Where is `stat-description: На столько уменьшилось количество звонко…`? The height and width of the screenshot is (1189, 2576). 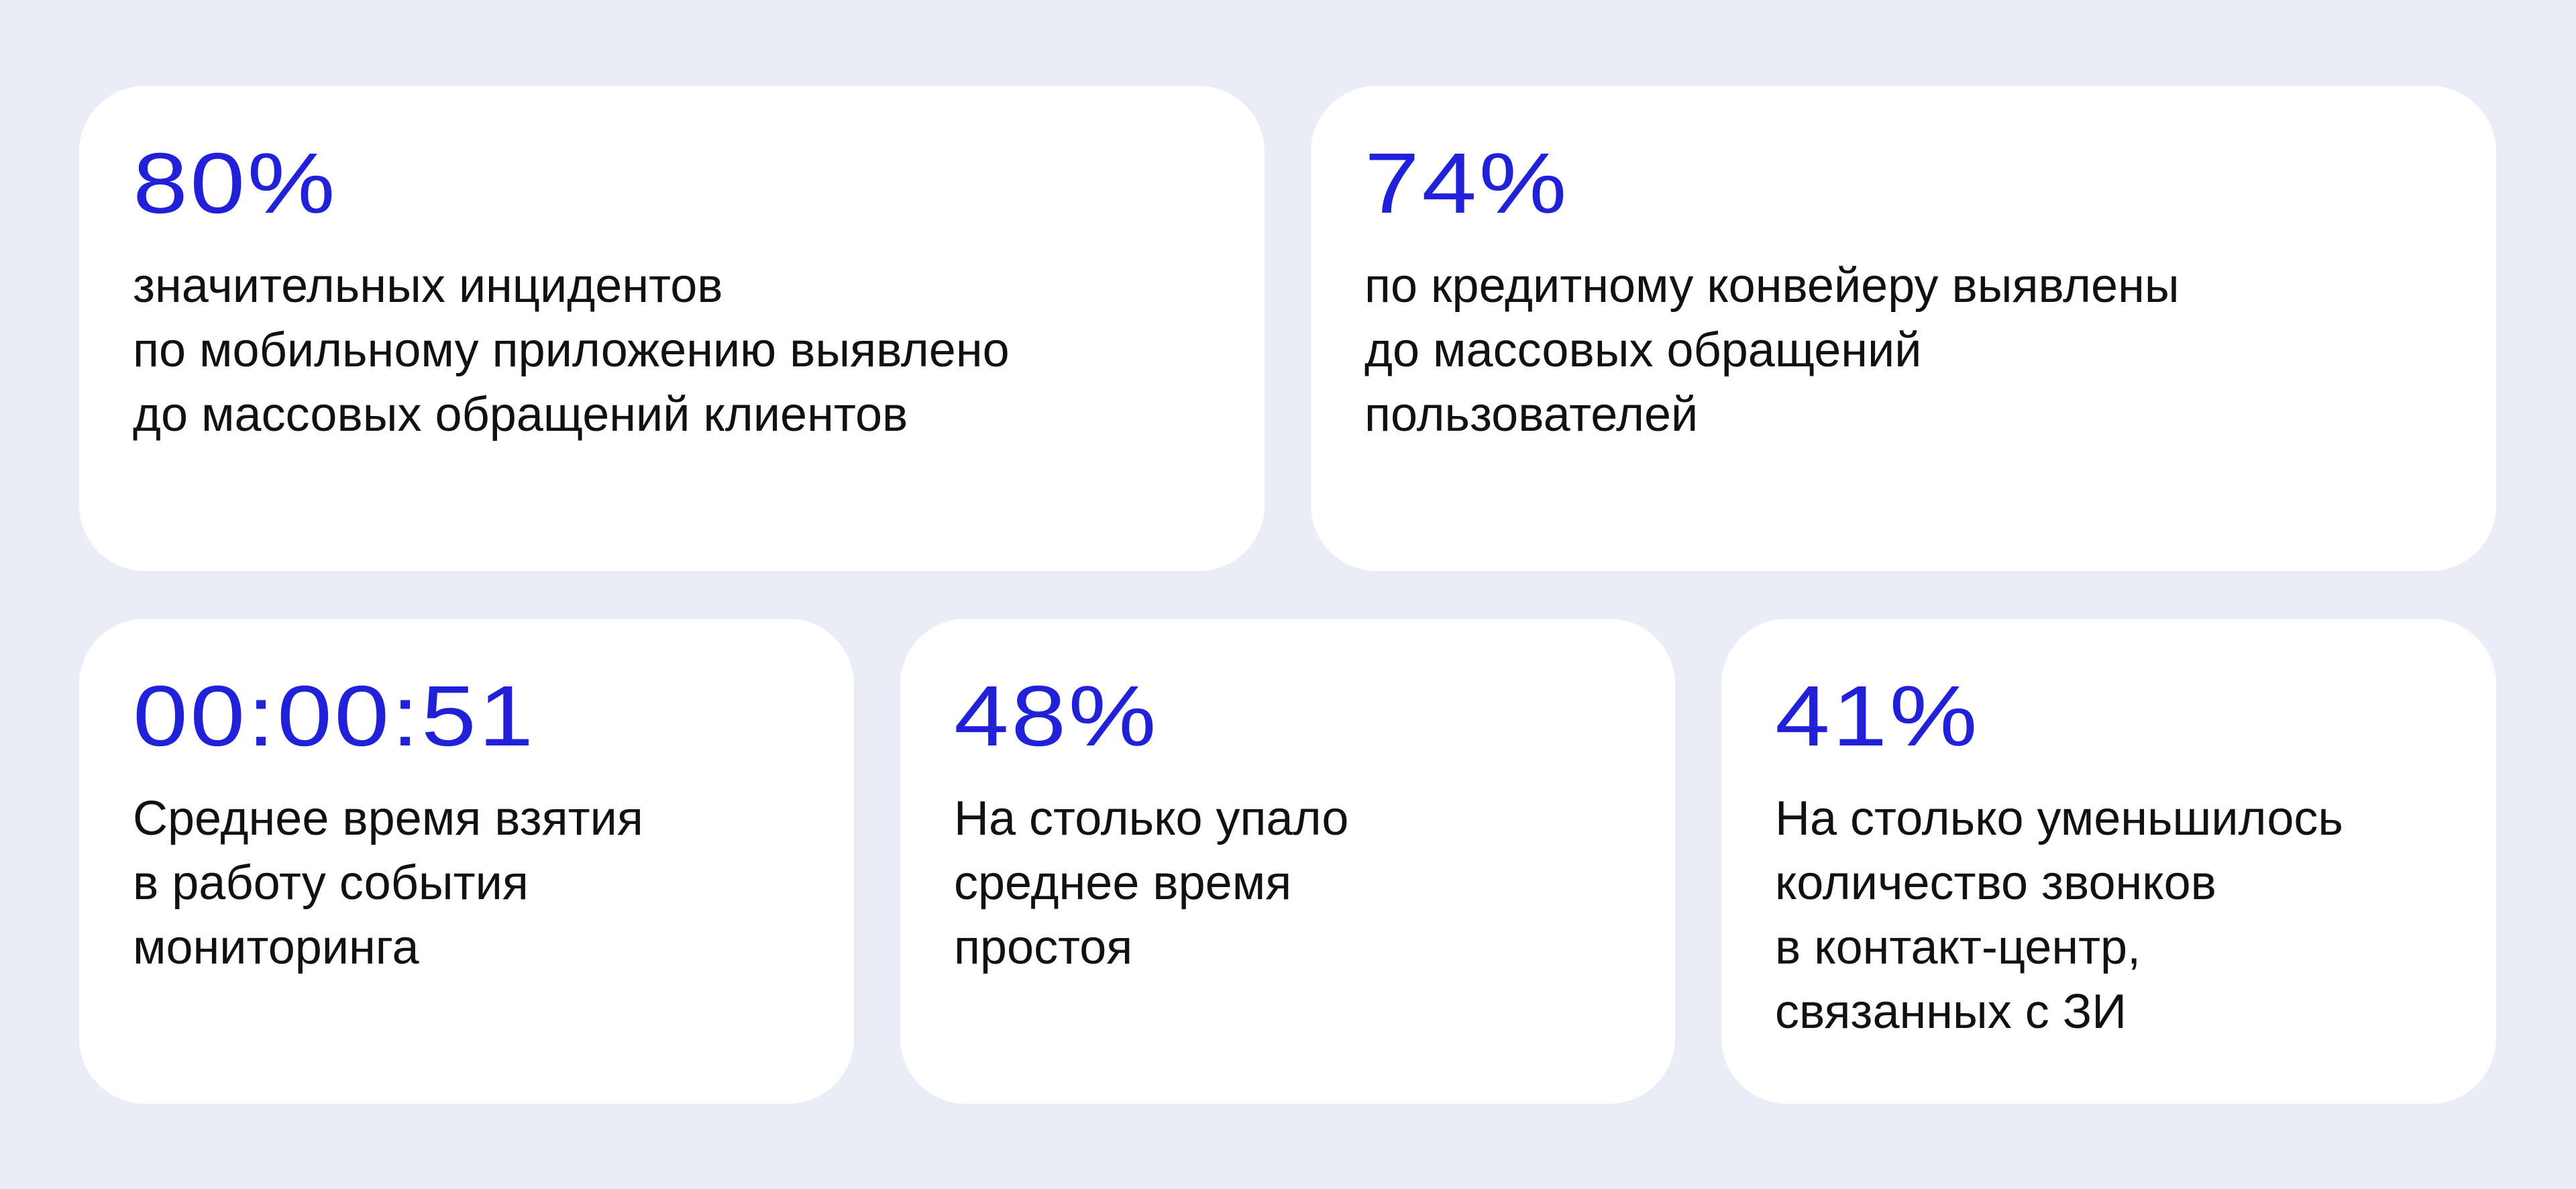
stat-description: На столько уменьшилось количество звонко… is located at coordinates (2135, 915).